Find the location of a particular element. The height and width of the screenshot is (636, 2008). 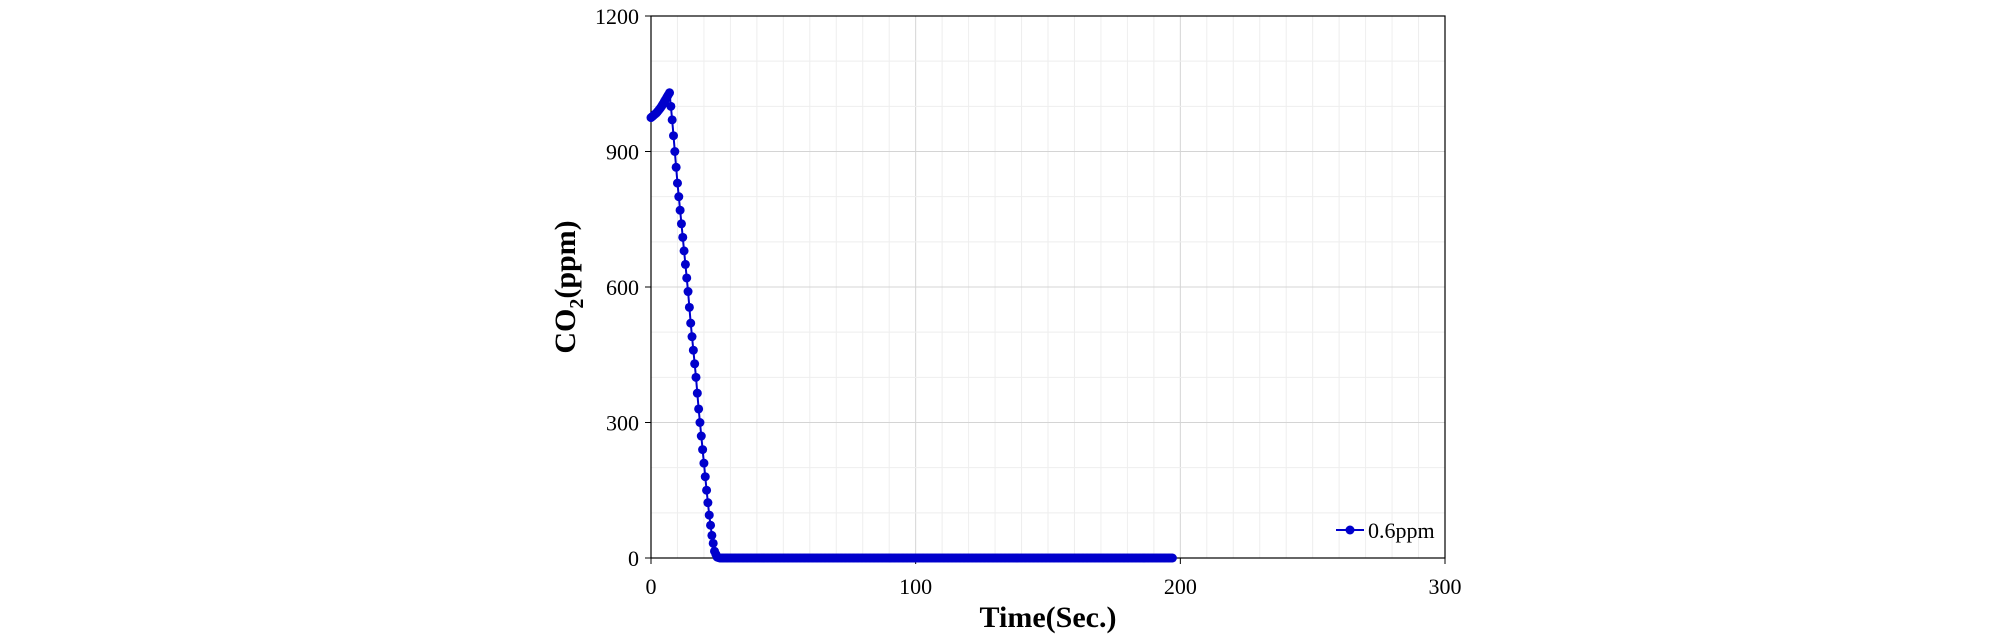

x-axis-title: Time(Sec.) is located at coordinates (1048, 617).